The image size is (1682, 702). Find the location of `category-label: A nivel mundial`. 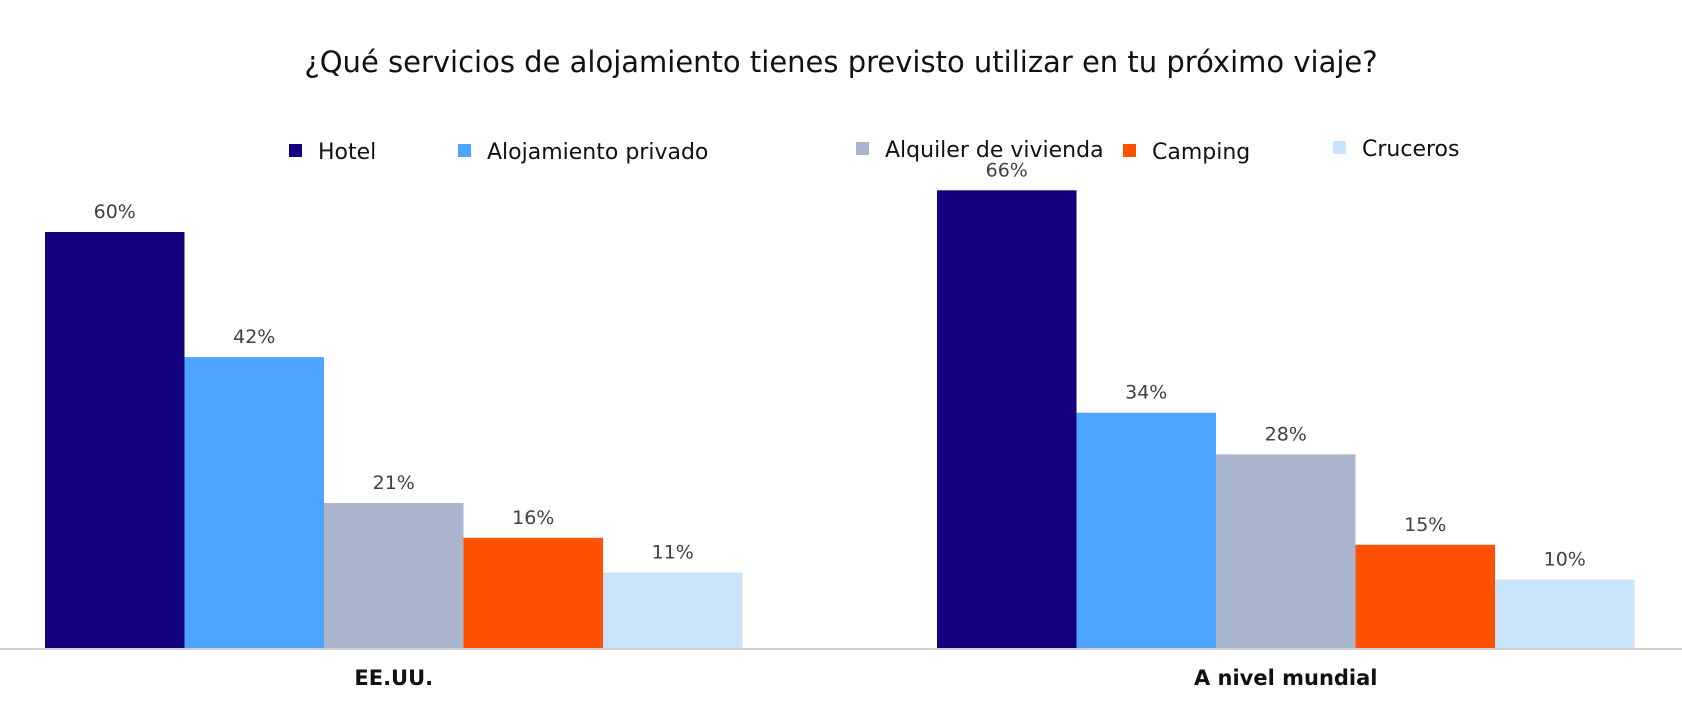

category-label: A nivel mundial is located at coordinates (1286, 678).